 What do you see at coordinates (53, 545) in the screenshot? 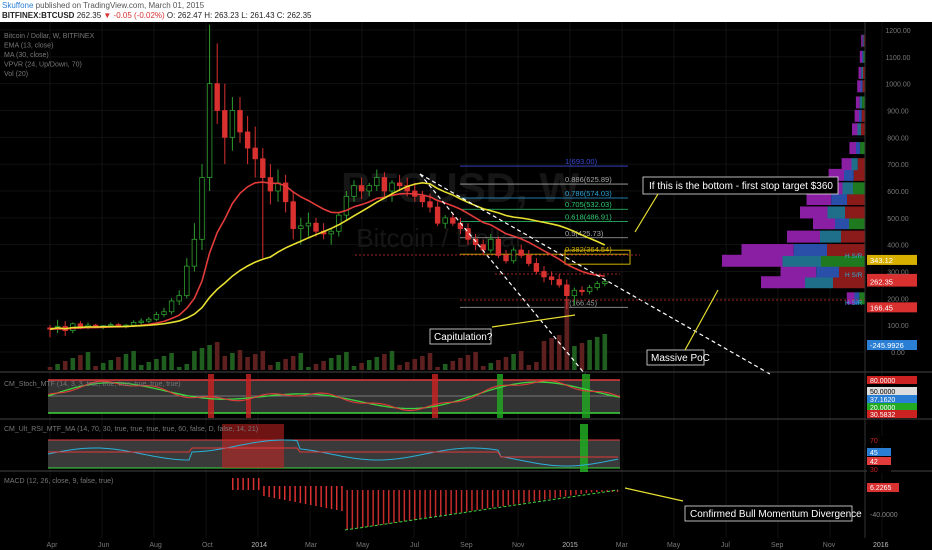
I see `time-tick: Apr` at bounding box center [53, 545].